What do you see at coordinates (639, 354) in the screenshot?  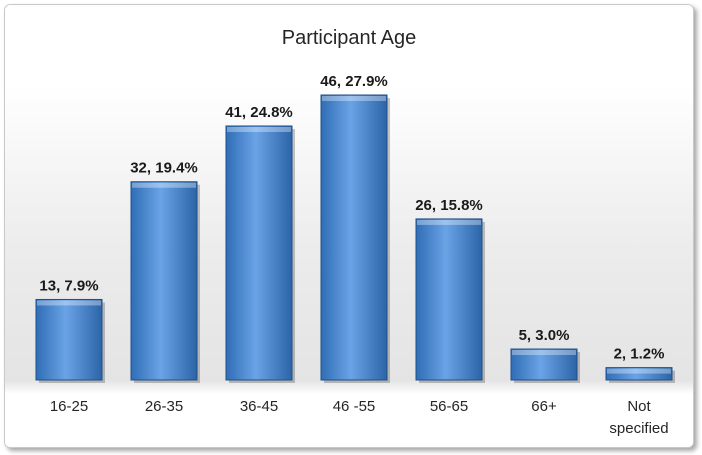 I see `data-label-6: 2, 1.2%` at bounding box center [639, 354].